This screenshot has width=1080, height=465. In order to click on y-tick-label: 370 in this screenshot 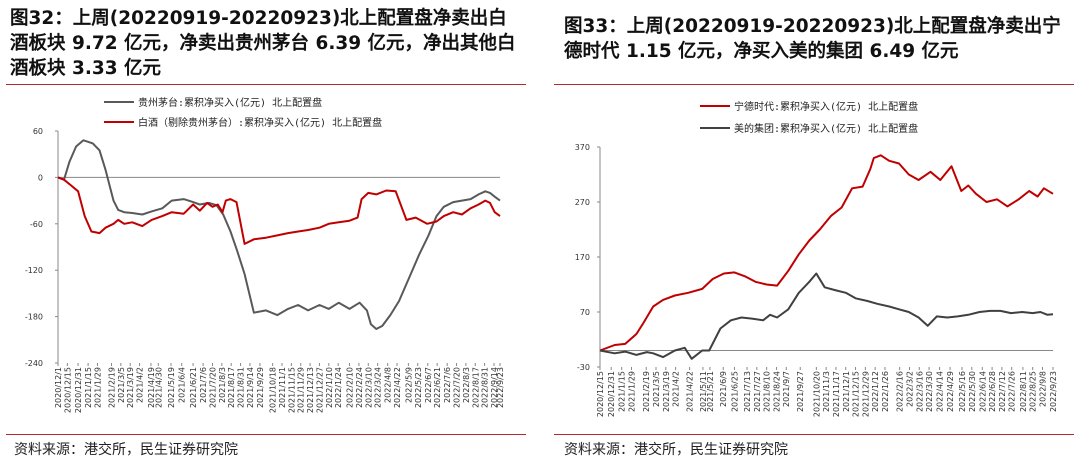, I will do `click(582, 147)`.